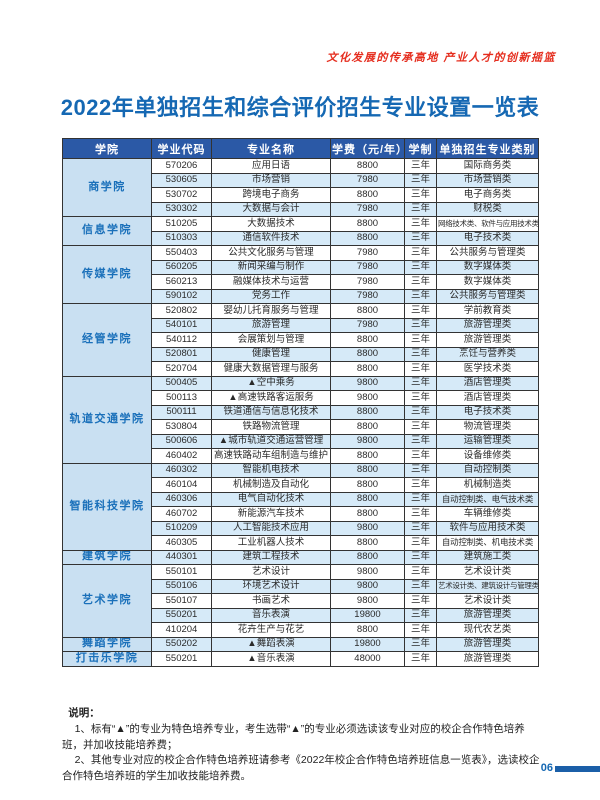 The width and height of the screenshot is (600, 800). Describe the element at coordinates (181, 485) in the screenshot. I see `cell-code: 460104` at that location.